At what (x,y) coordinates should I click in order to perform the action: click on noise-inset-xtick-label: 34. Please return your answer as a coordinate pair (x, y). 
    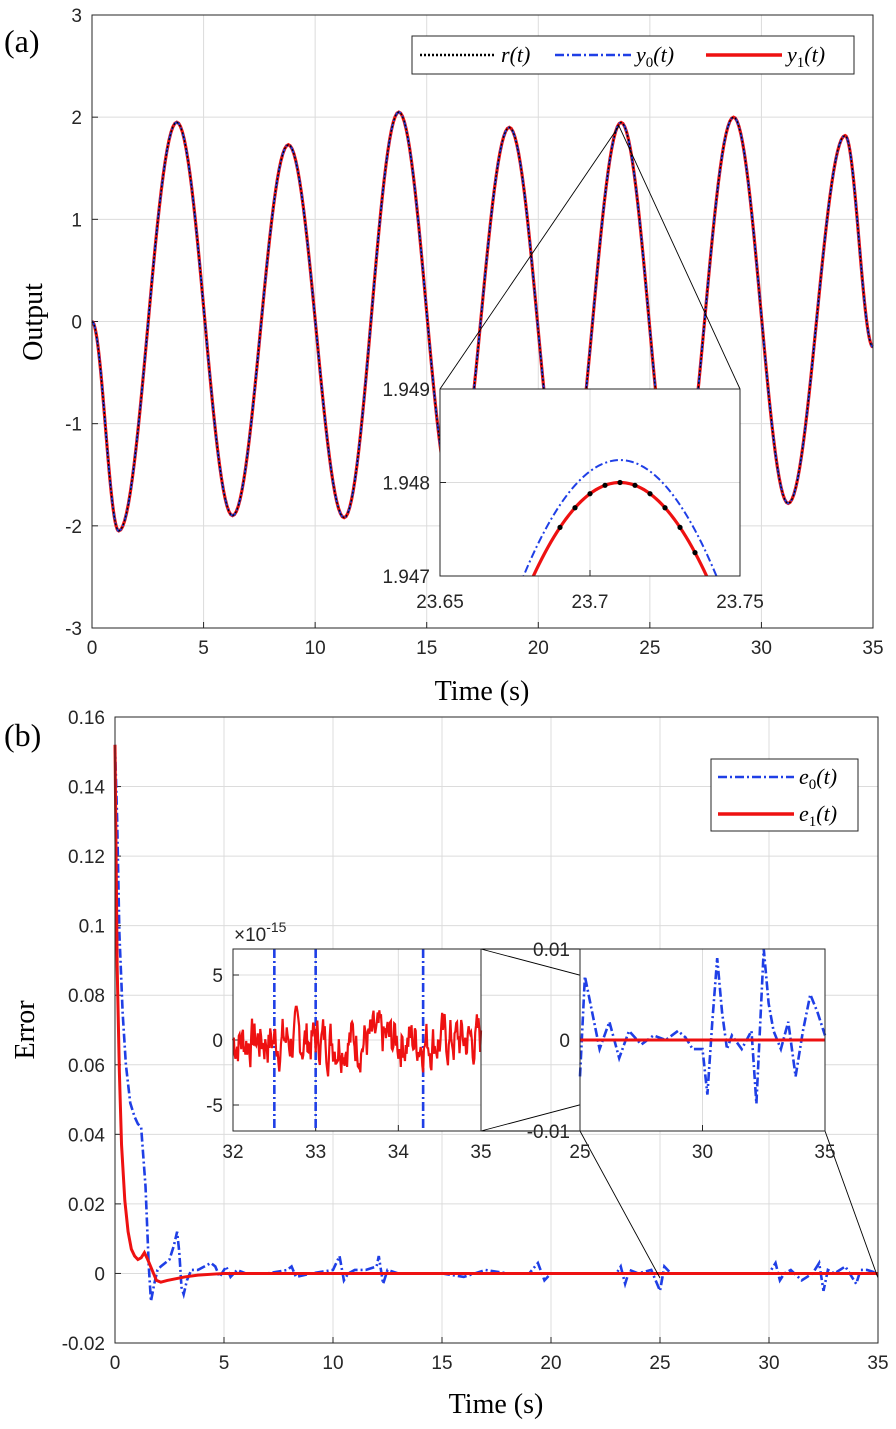
    Looking at the image, I should click on (399, 1152).